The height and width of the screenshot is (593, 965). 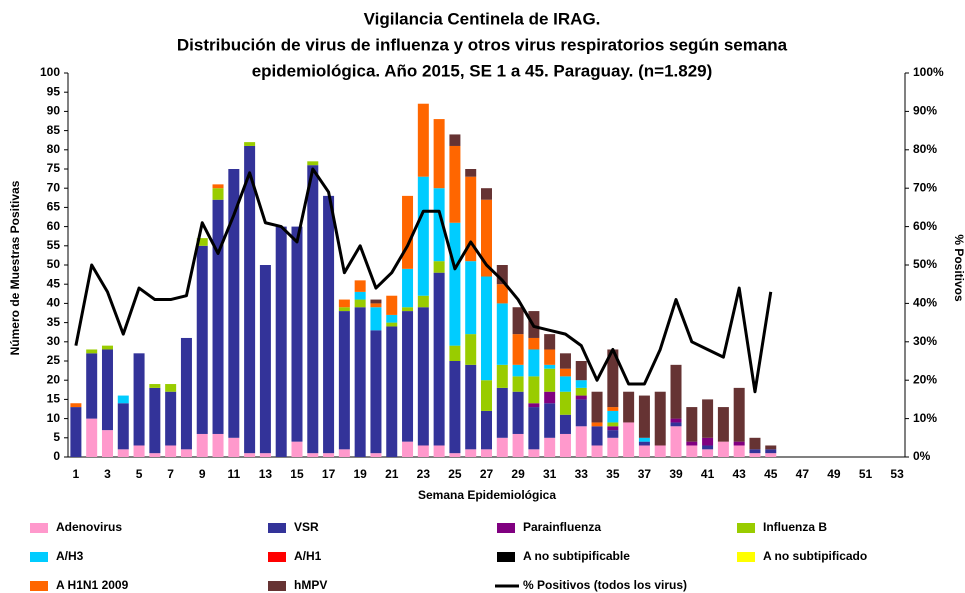 What do you see at coordinates (310, 585) in the screenshot?
I see `legend-label: hMPV` at bounding box center [310, 585].